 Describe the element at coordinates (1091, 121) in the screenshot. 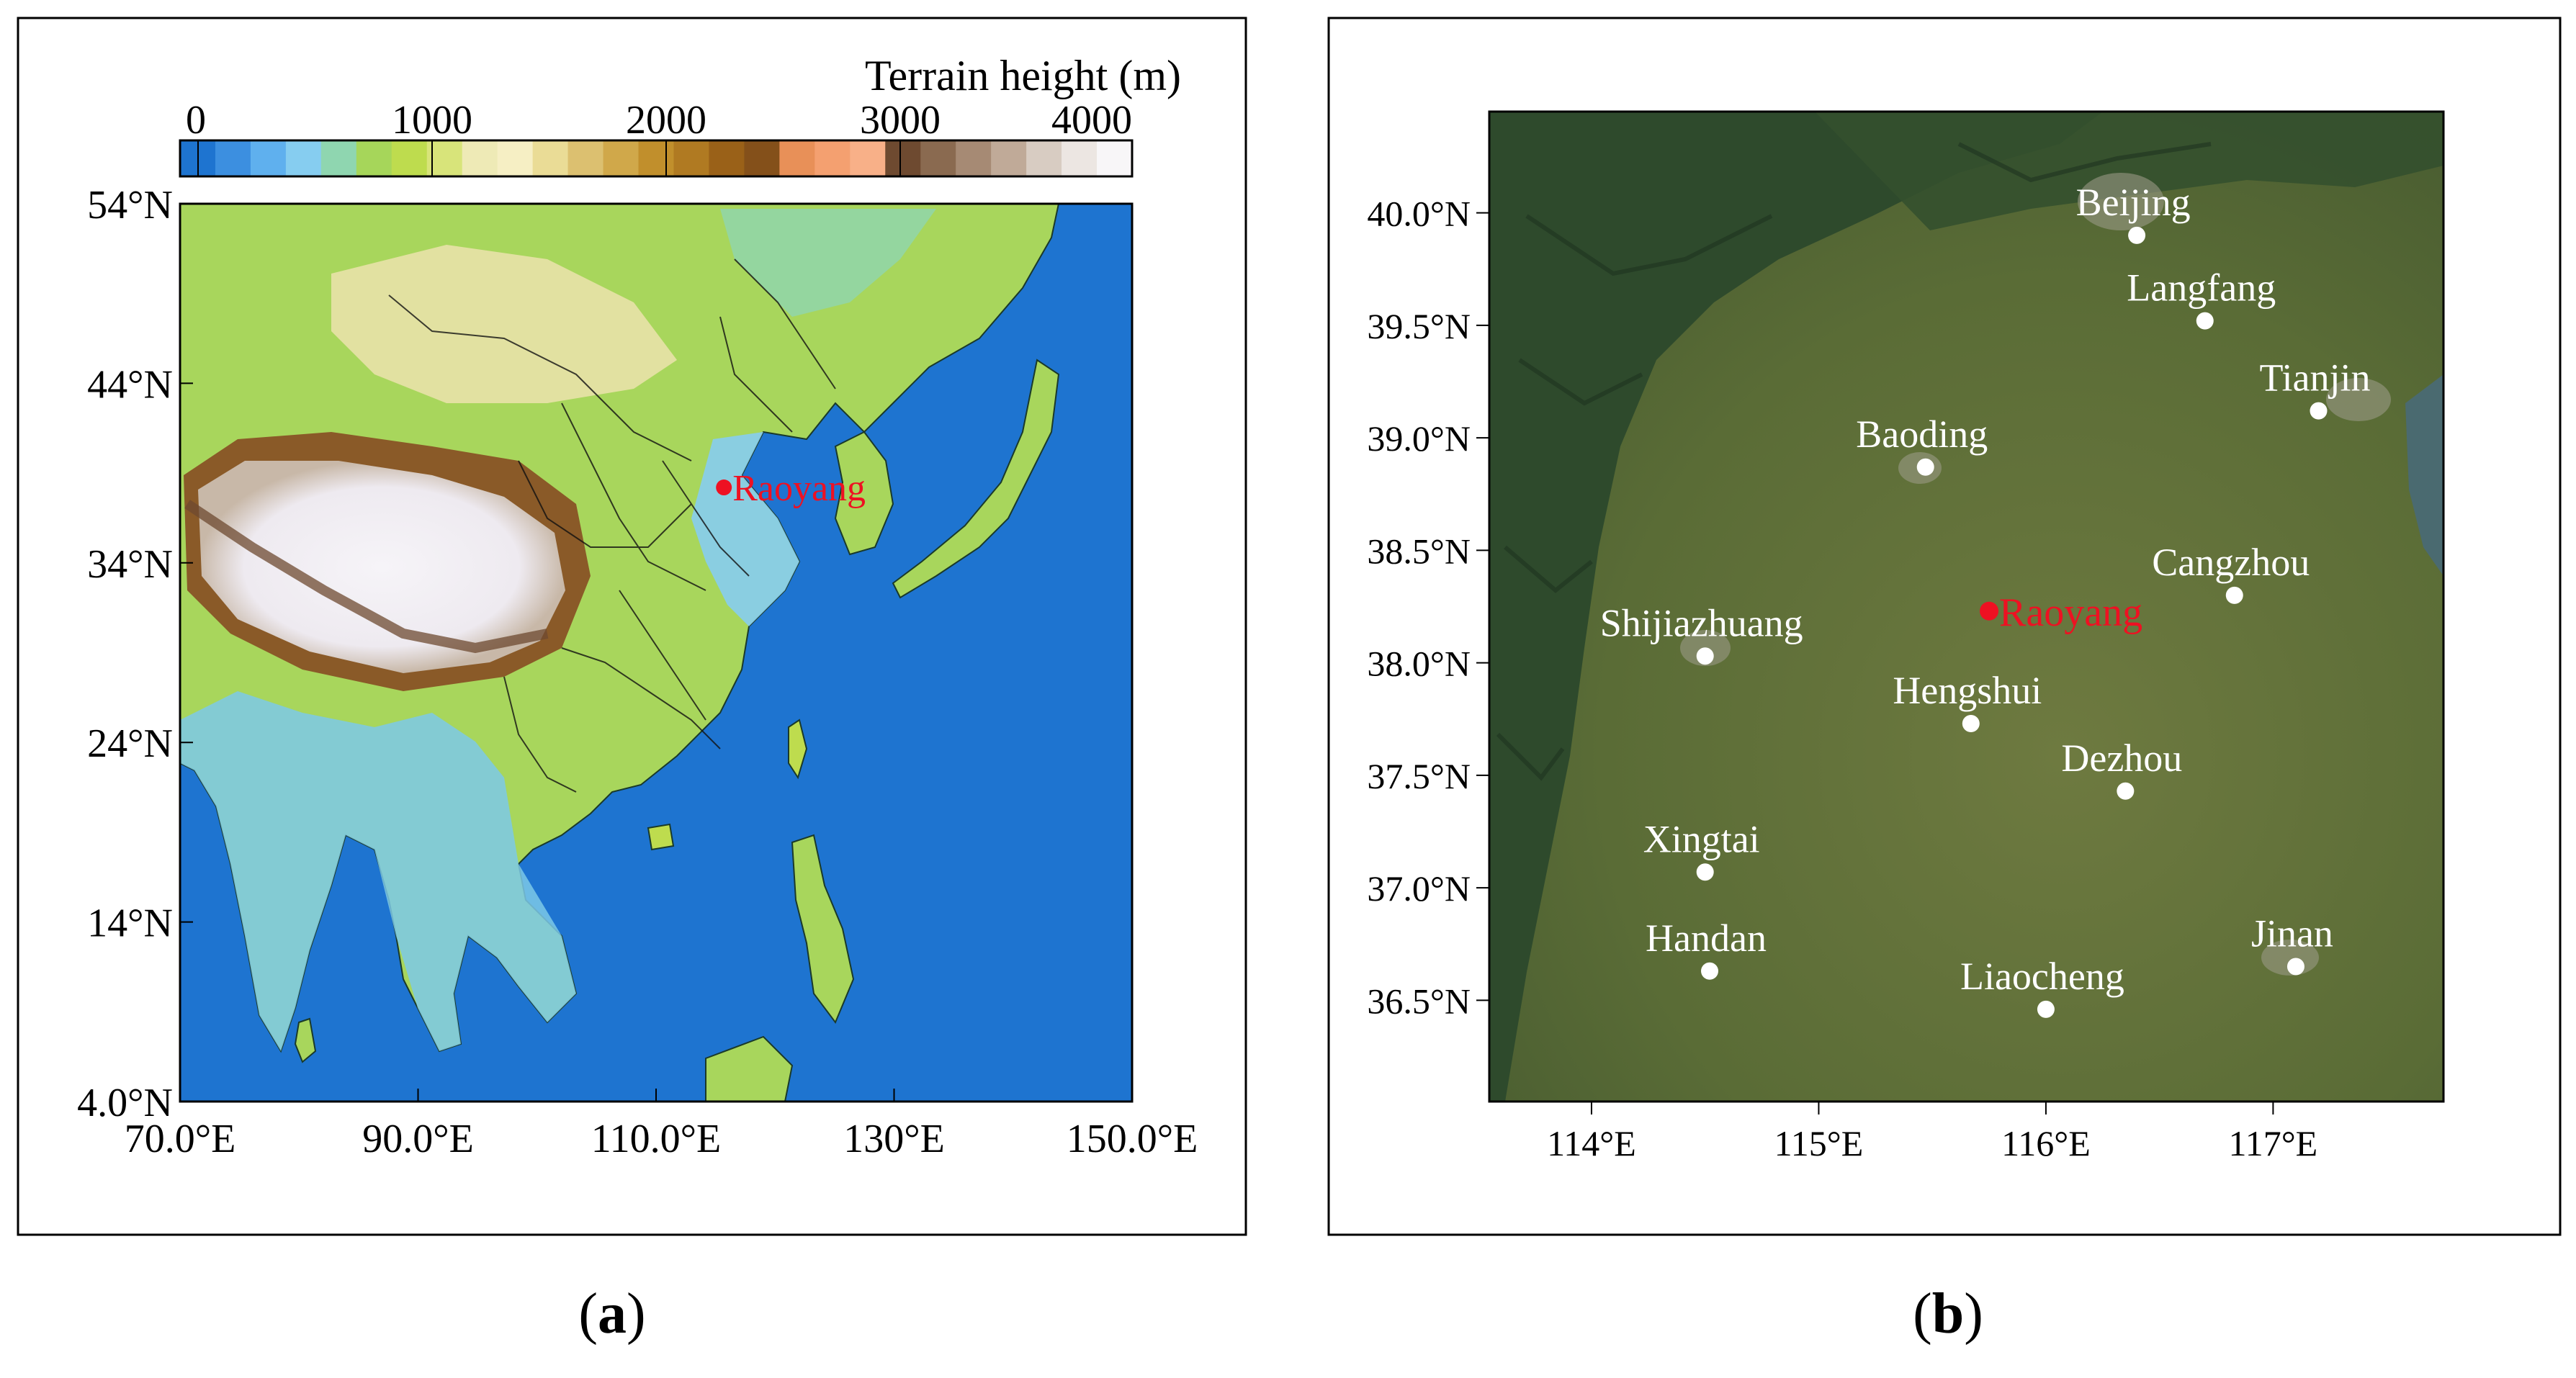

I see `colorbar-tick-label: 4000` at that location.